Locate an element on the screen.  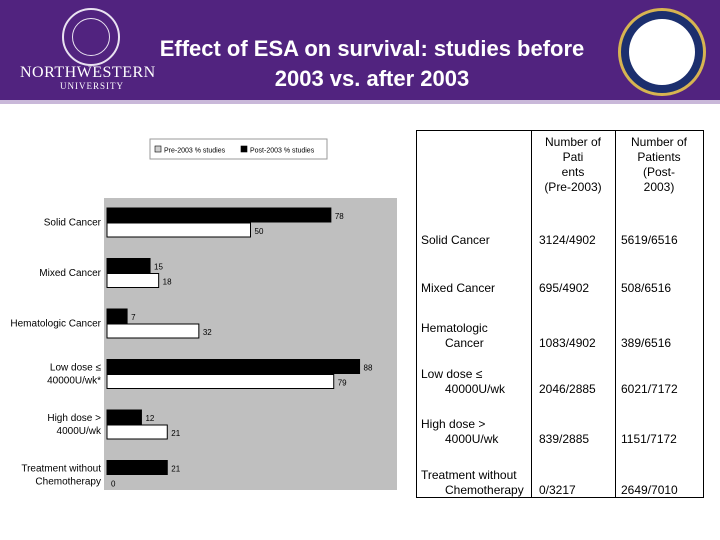
category-group: 12 21 High dose > 4000U/wk is located at coordinates (114, 424).